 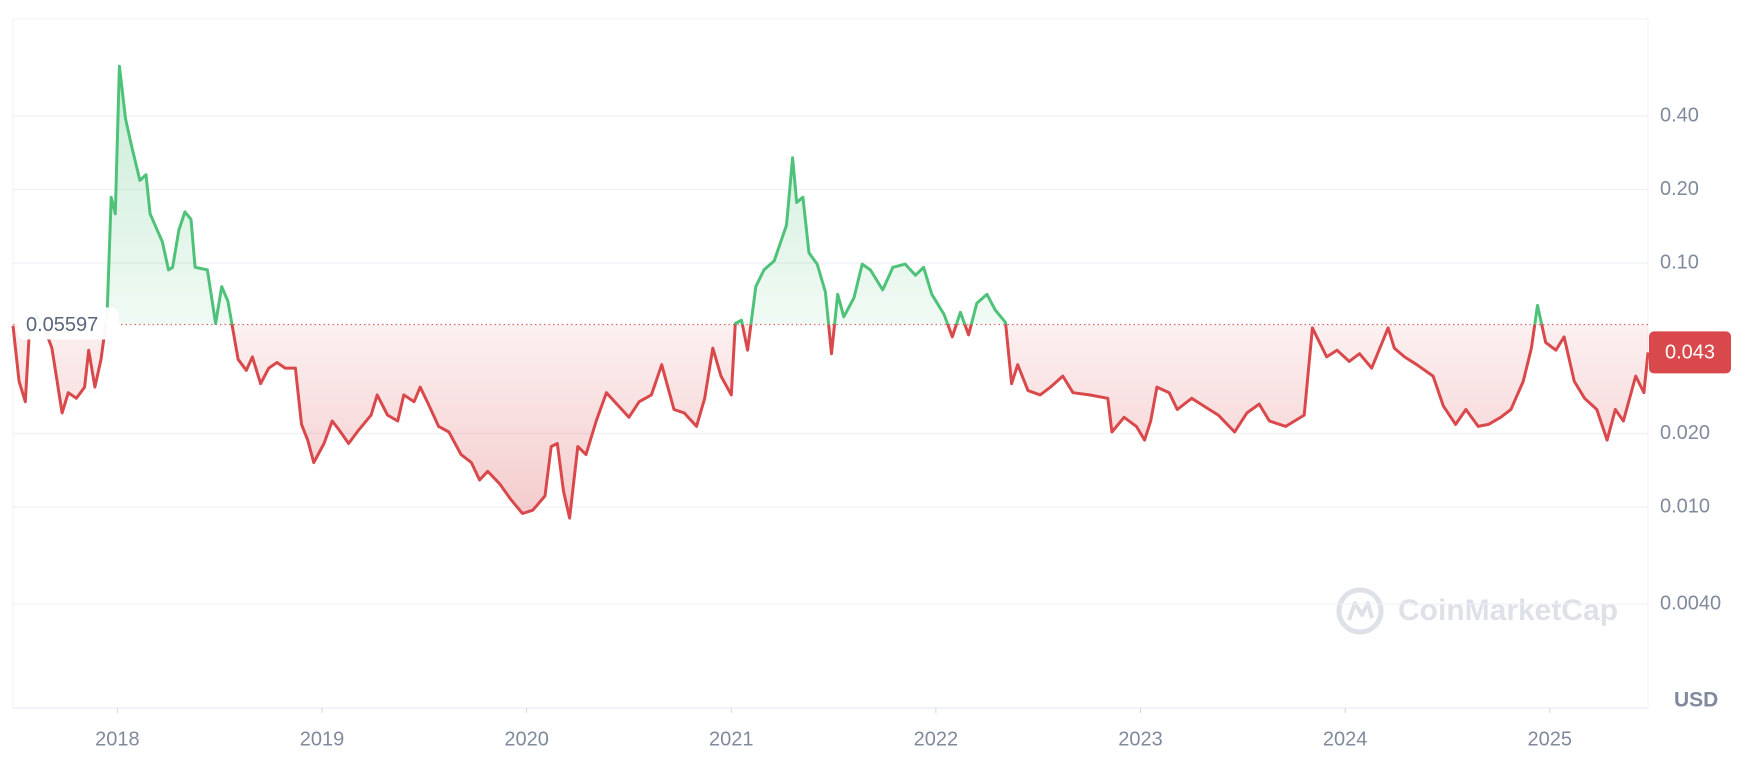 I want to click on y-tick-label: 0.010, so click(x=1685, y=506).